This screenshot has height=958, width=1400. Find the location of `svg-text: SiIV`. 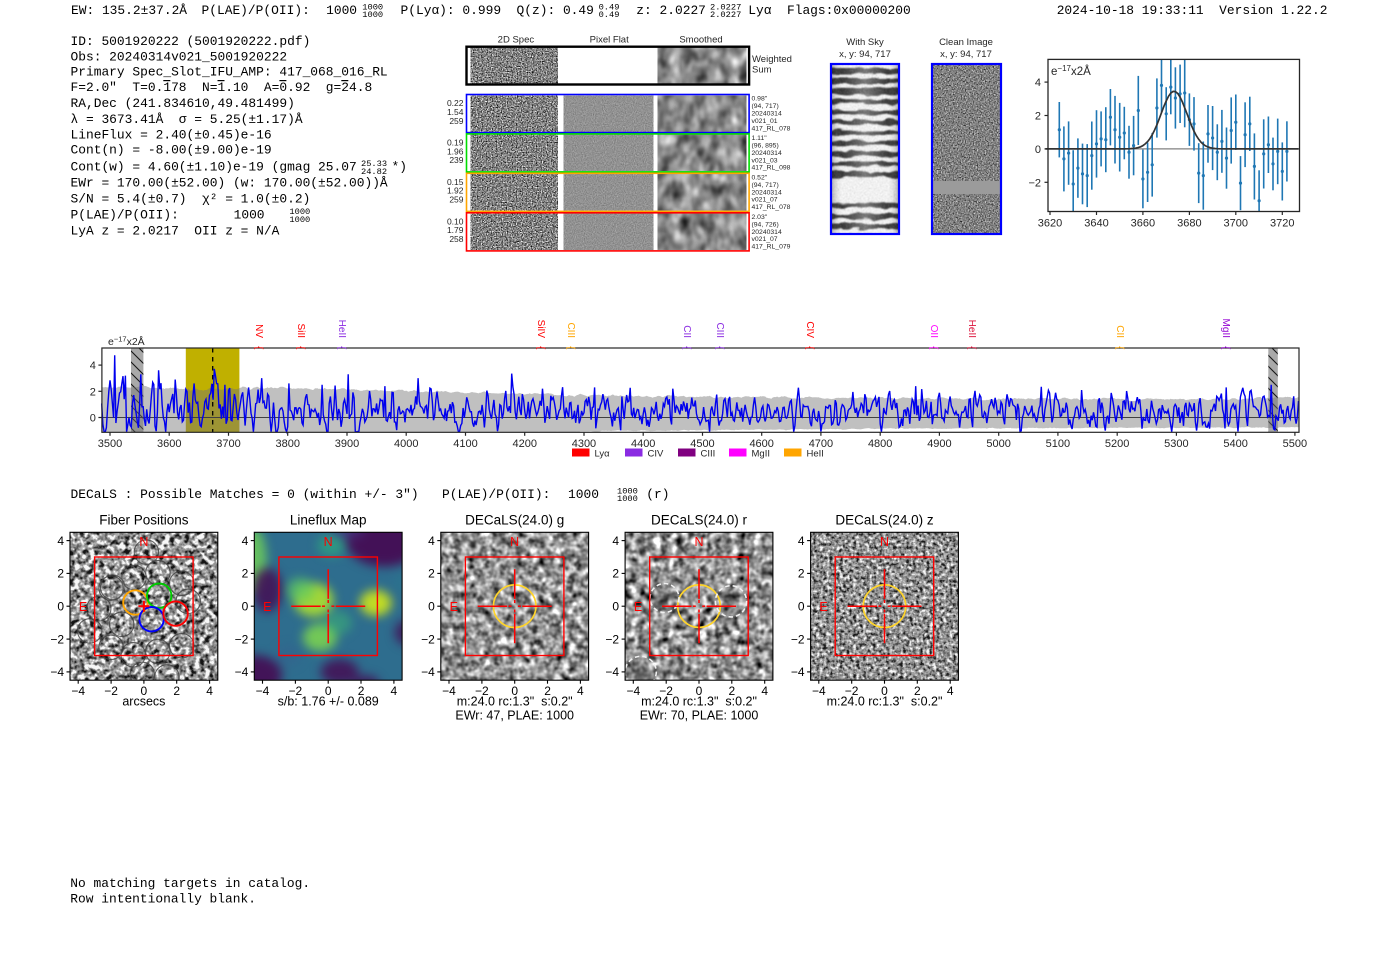

svg-text: SiIV is located at coordinates (540, 329).